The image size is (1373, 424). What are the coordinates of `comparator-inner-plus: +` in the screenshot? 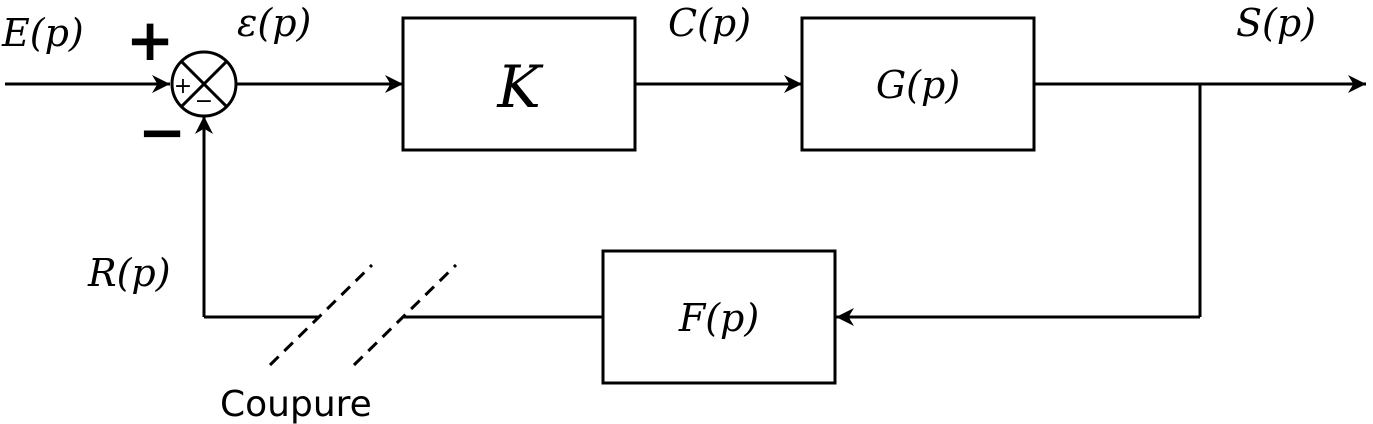 It's located at (183, 86).